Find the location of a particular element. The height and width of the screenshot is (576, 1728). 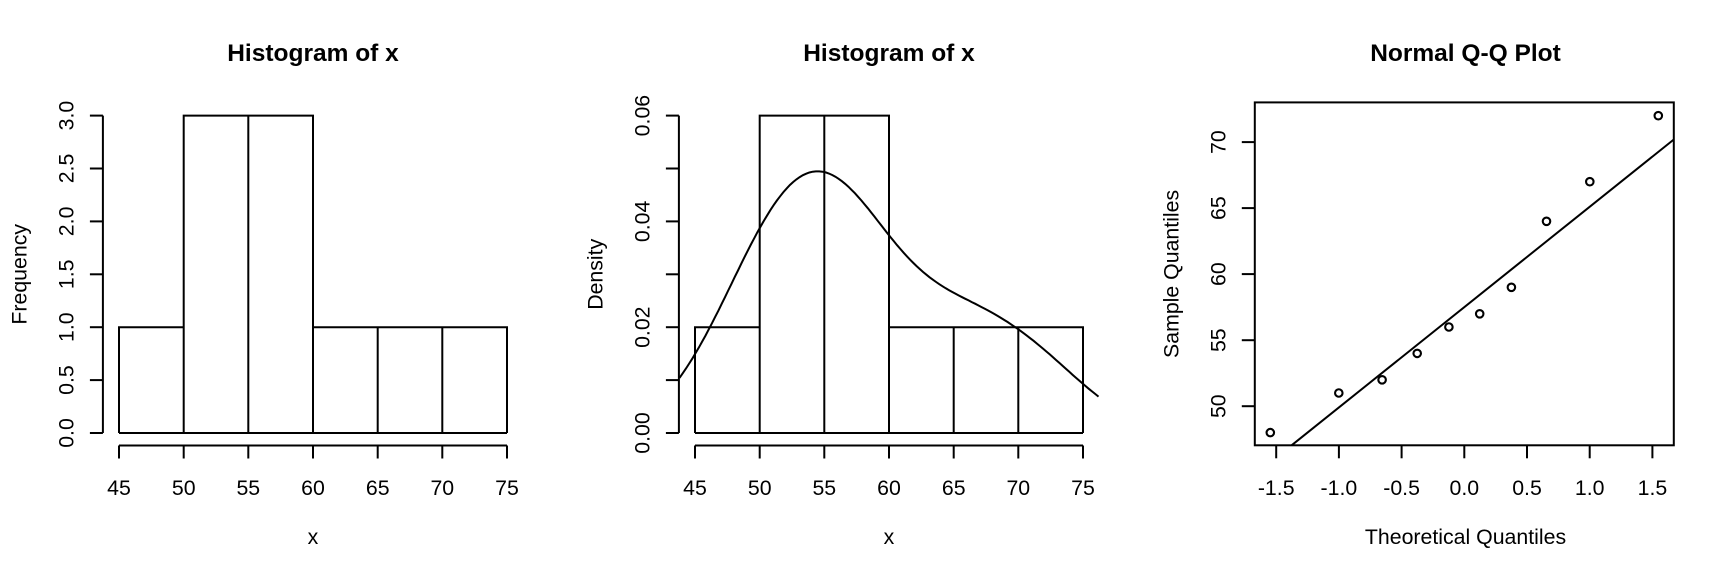

svg-text: Frequency is located at coordinates (19, 274).